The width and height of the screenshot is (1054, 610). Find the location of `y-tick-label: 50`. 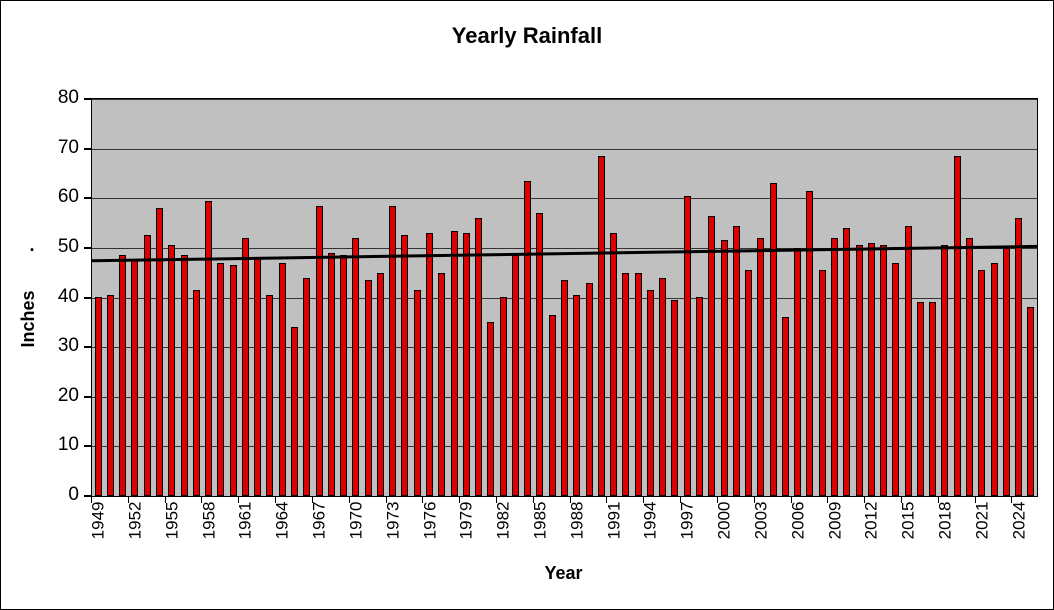

y-tick-label: 50 is located at coordinates (68, 246).